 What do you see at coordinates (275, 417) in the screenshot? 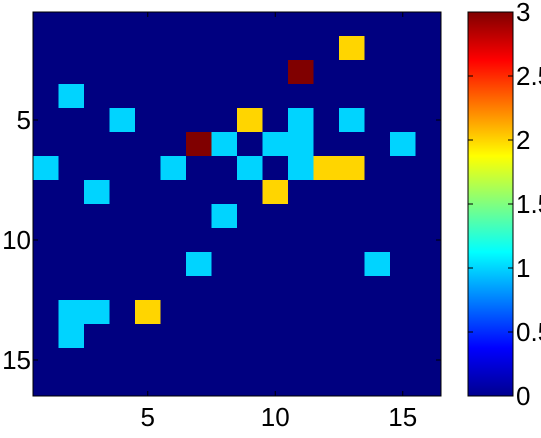
I see `x-tick-label: 10` at bounding box center [275, 417].